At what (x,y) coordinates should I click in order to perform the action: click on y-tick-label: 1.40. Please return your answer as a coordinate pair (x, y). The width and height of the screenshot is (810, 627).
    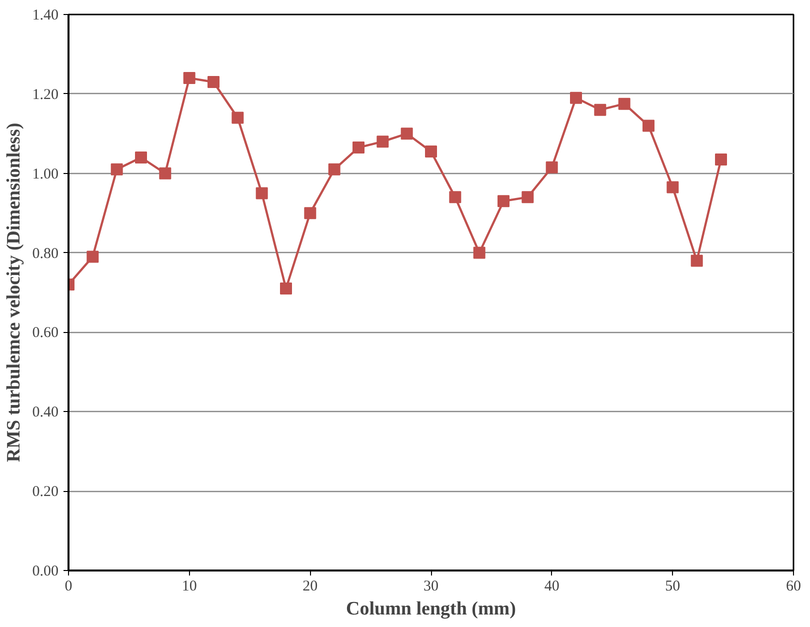
    Looking at the image, I should click on (45, 16).